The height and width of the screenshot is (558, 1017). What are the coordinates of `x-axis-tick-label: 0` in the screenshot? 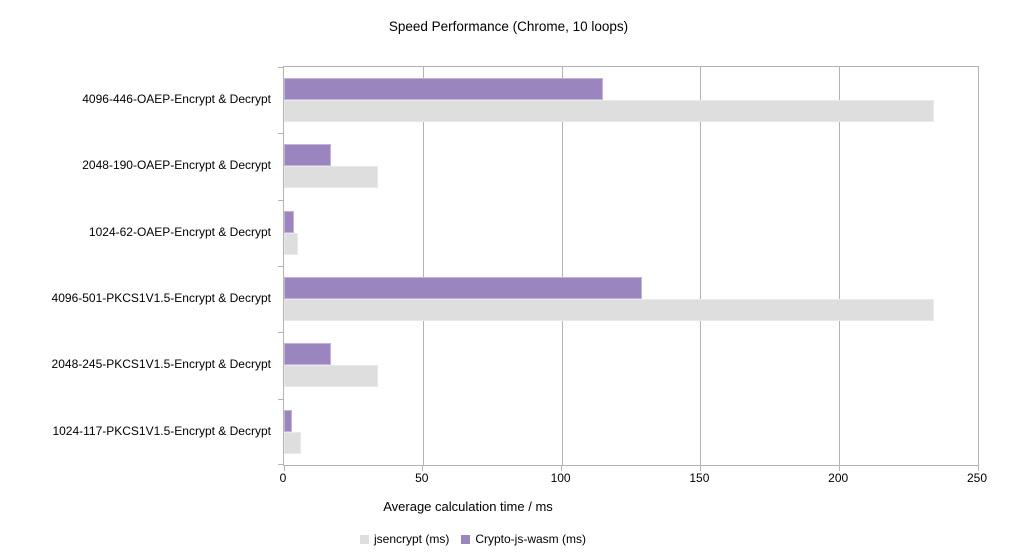 It's located at (283, 478).